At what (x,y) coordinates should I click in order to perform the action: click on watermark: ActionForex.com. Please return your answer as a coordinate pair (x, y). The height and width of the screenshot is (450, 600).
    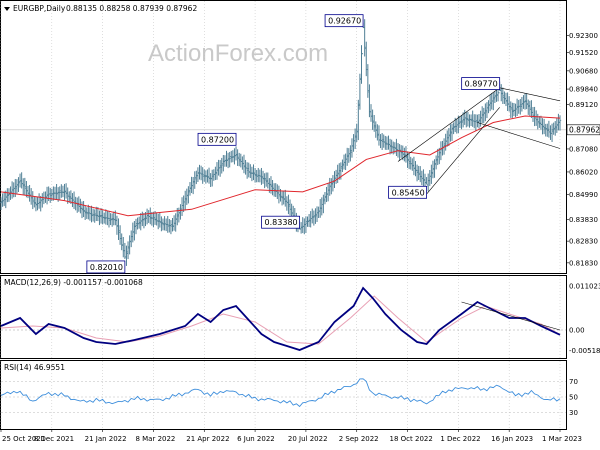
    Looking at the image, I should click on (238, 53).